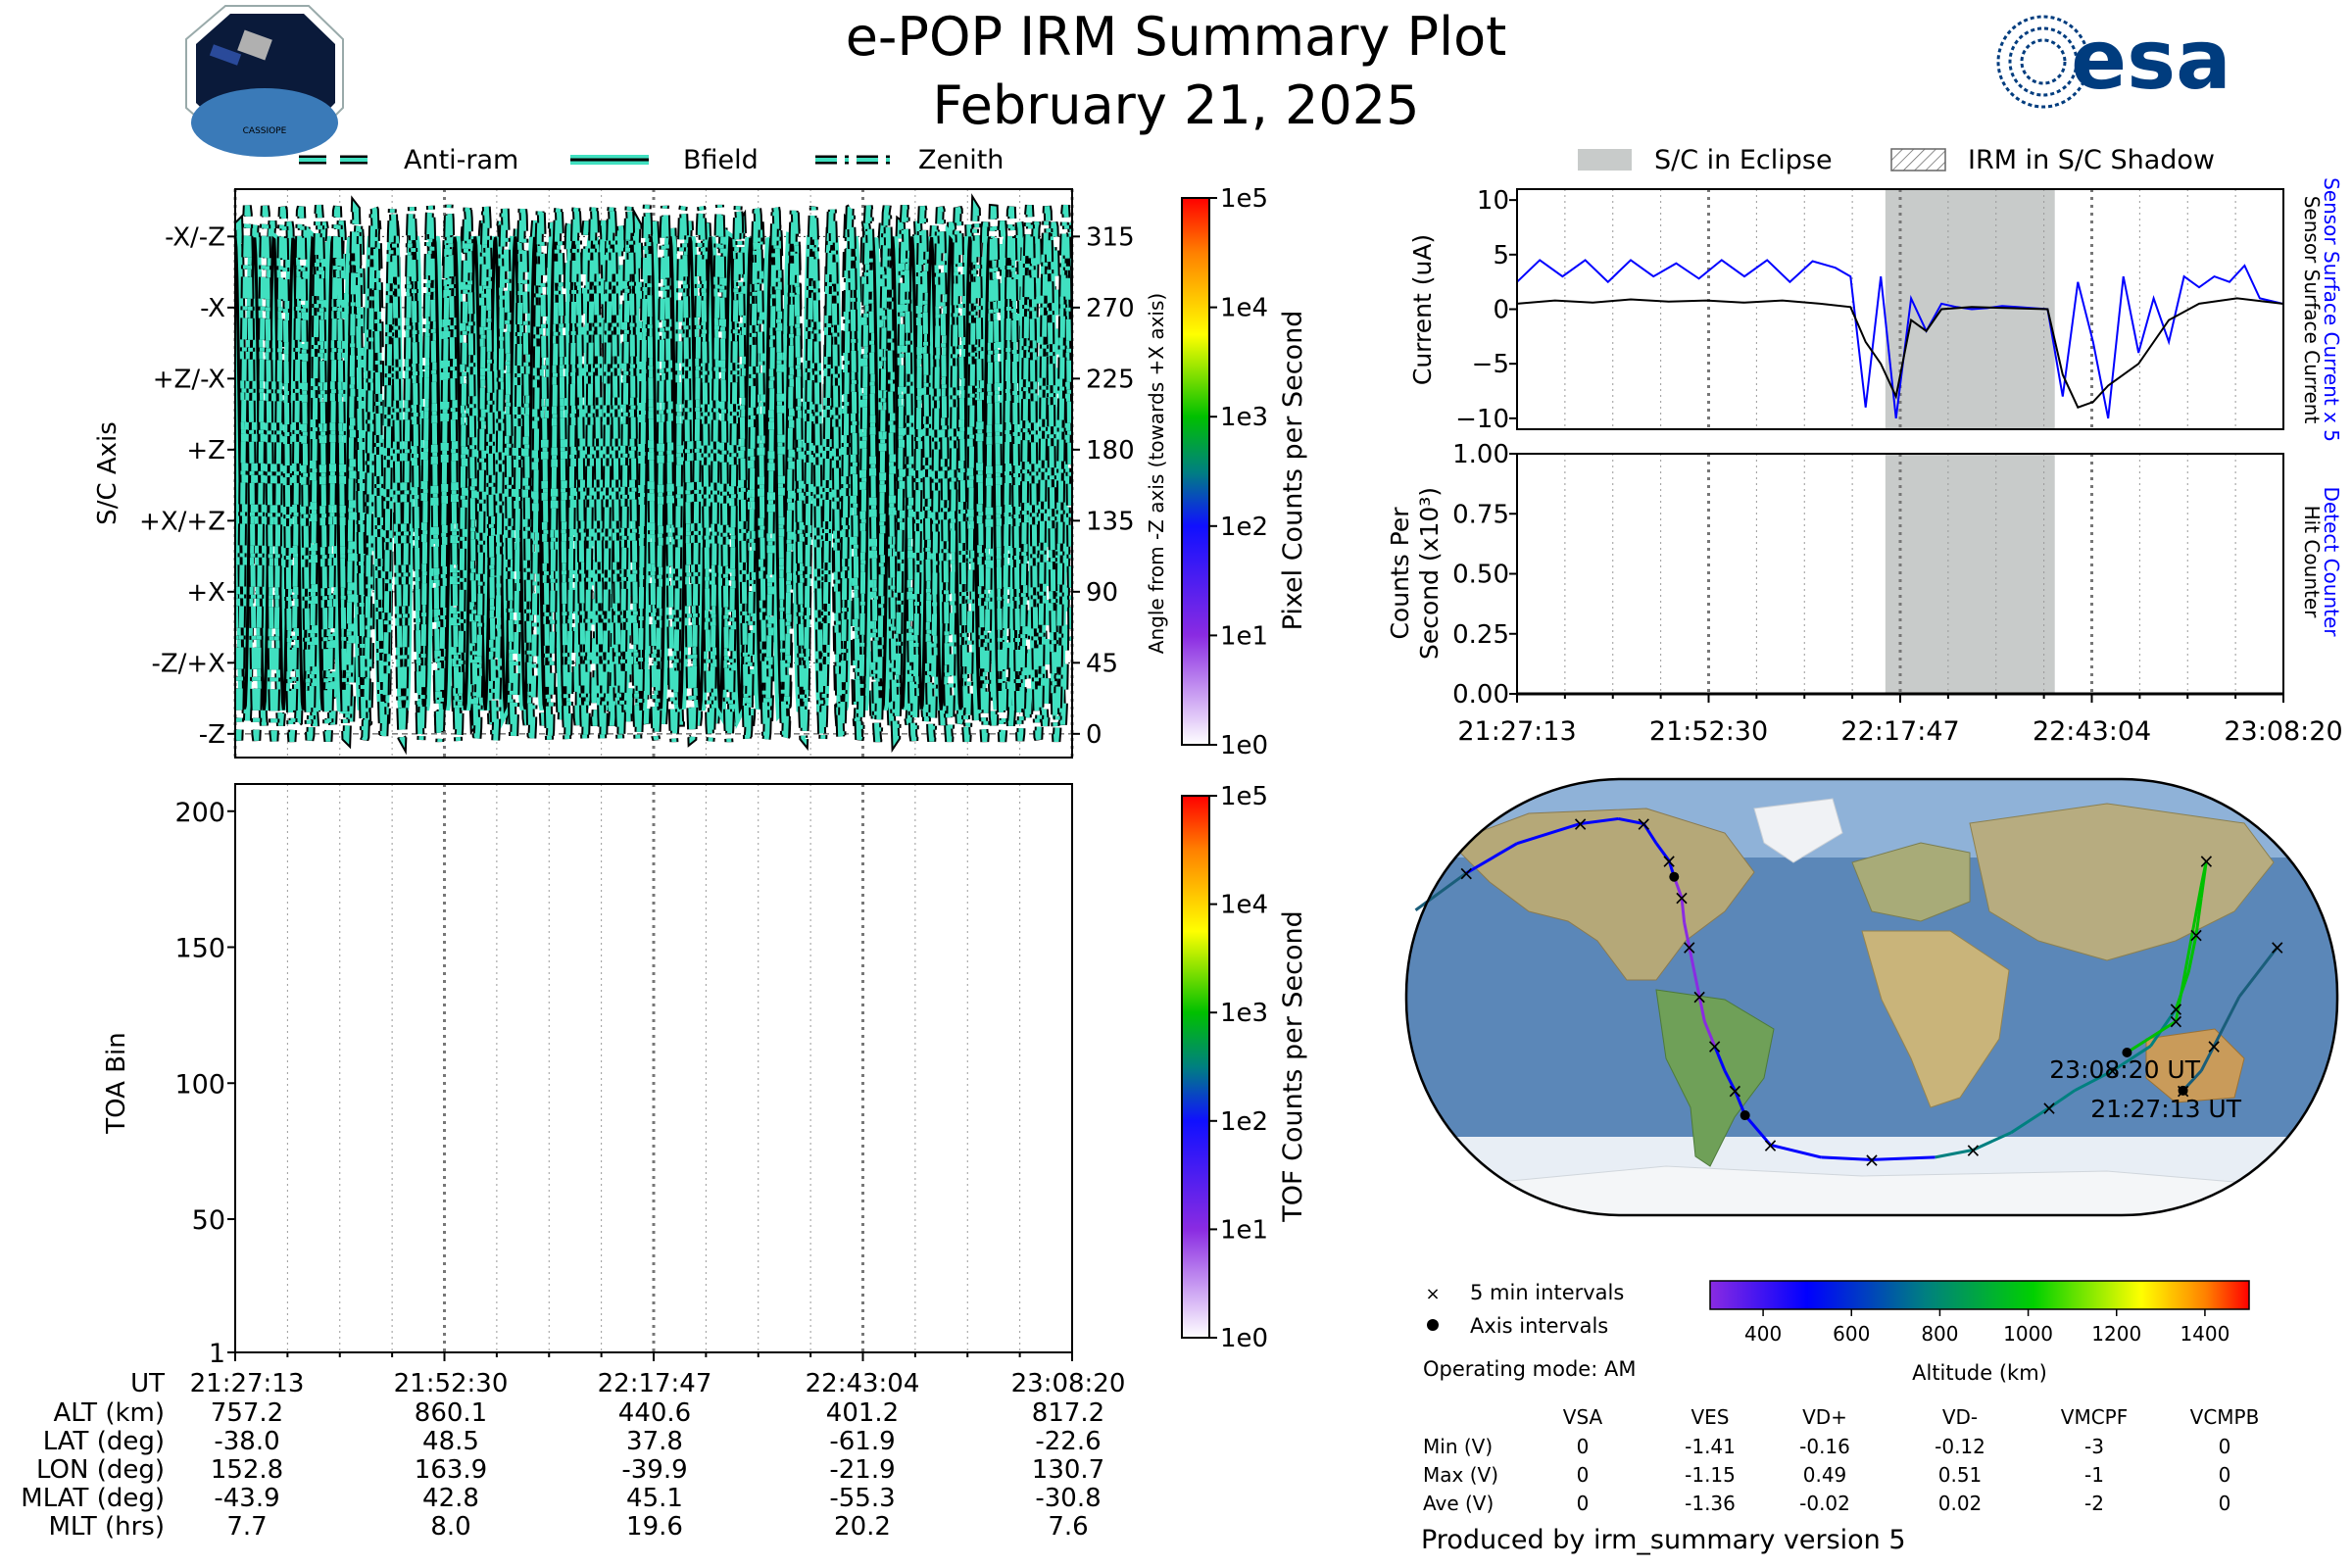 The image size is (2352, 1568). I want to click on right-tick-label: 180, so click(1110, 451).